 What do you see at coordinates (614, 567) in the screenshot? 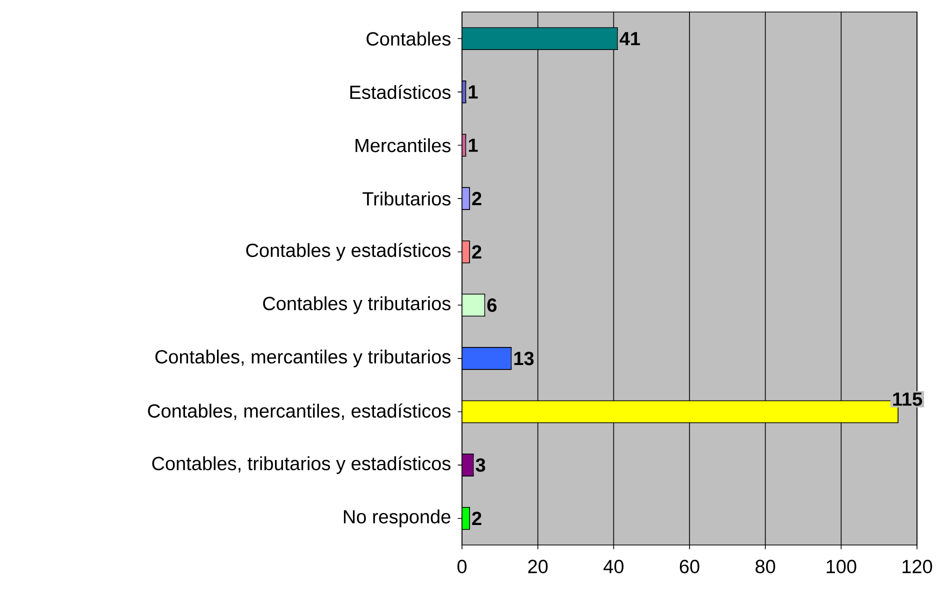
I see `x-tick-label: 40` at bounding box center [614, 567].